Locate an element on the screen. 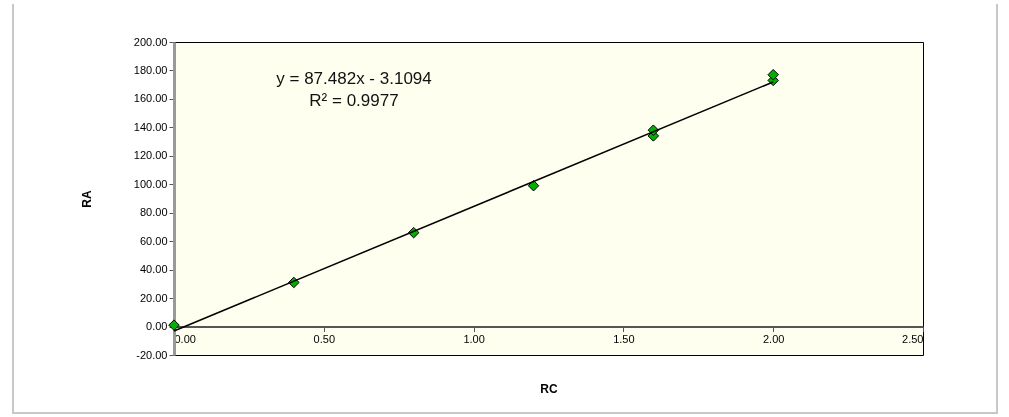 This screenshot has width=1009, height=417. y-tick-label: 40.00 is located at coordinates (153, 269).